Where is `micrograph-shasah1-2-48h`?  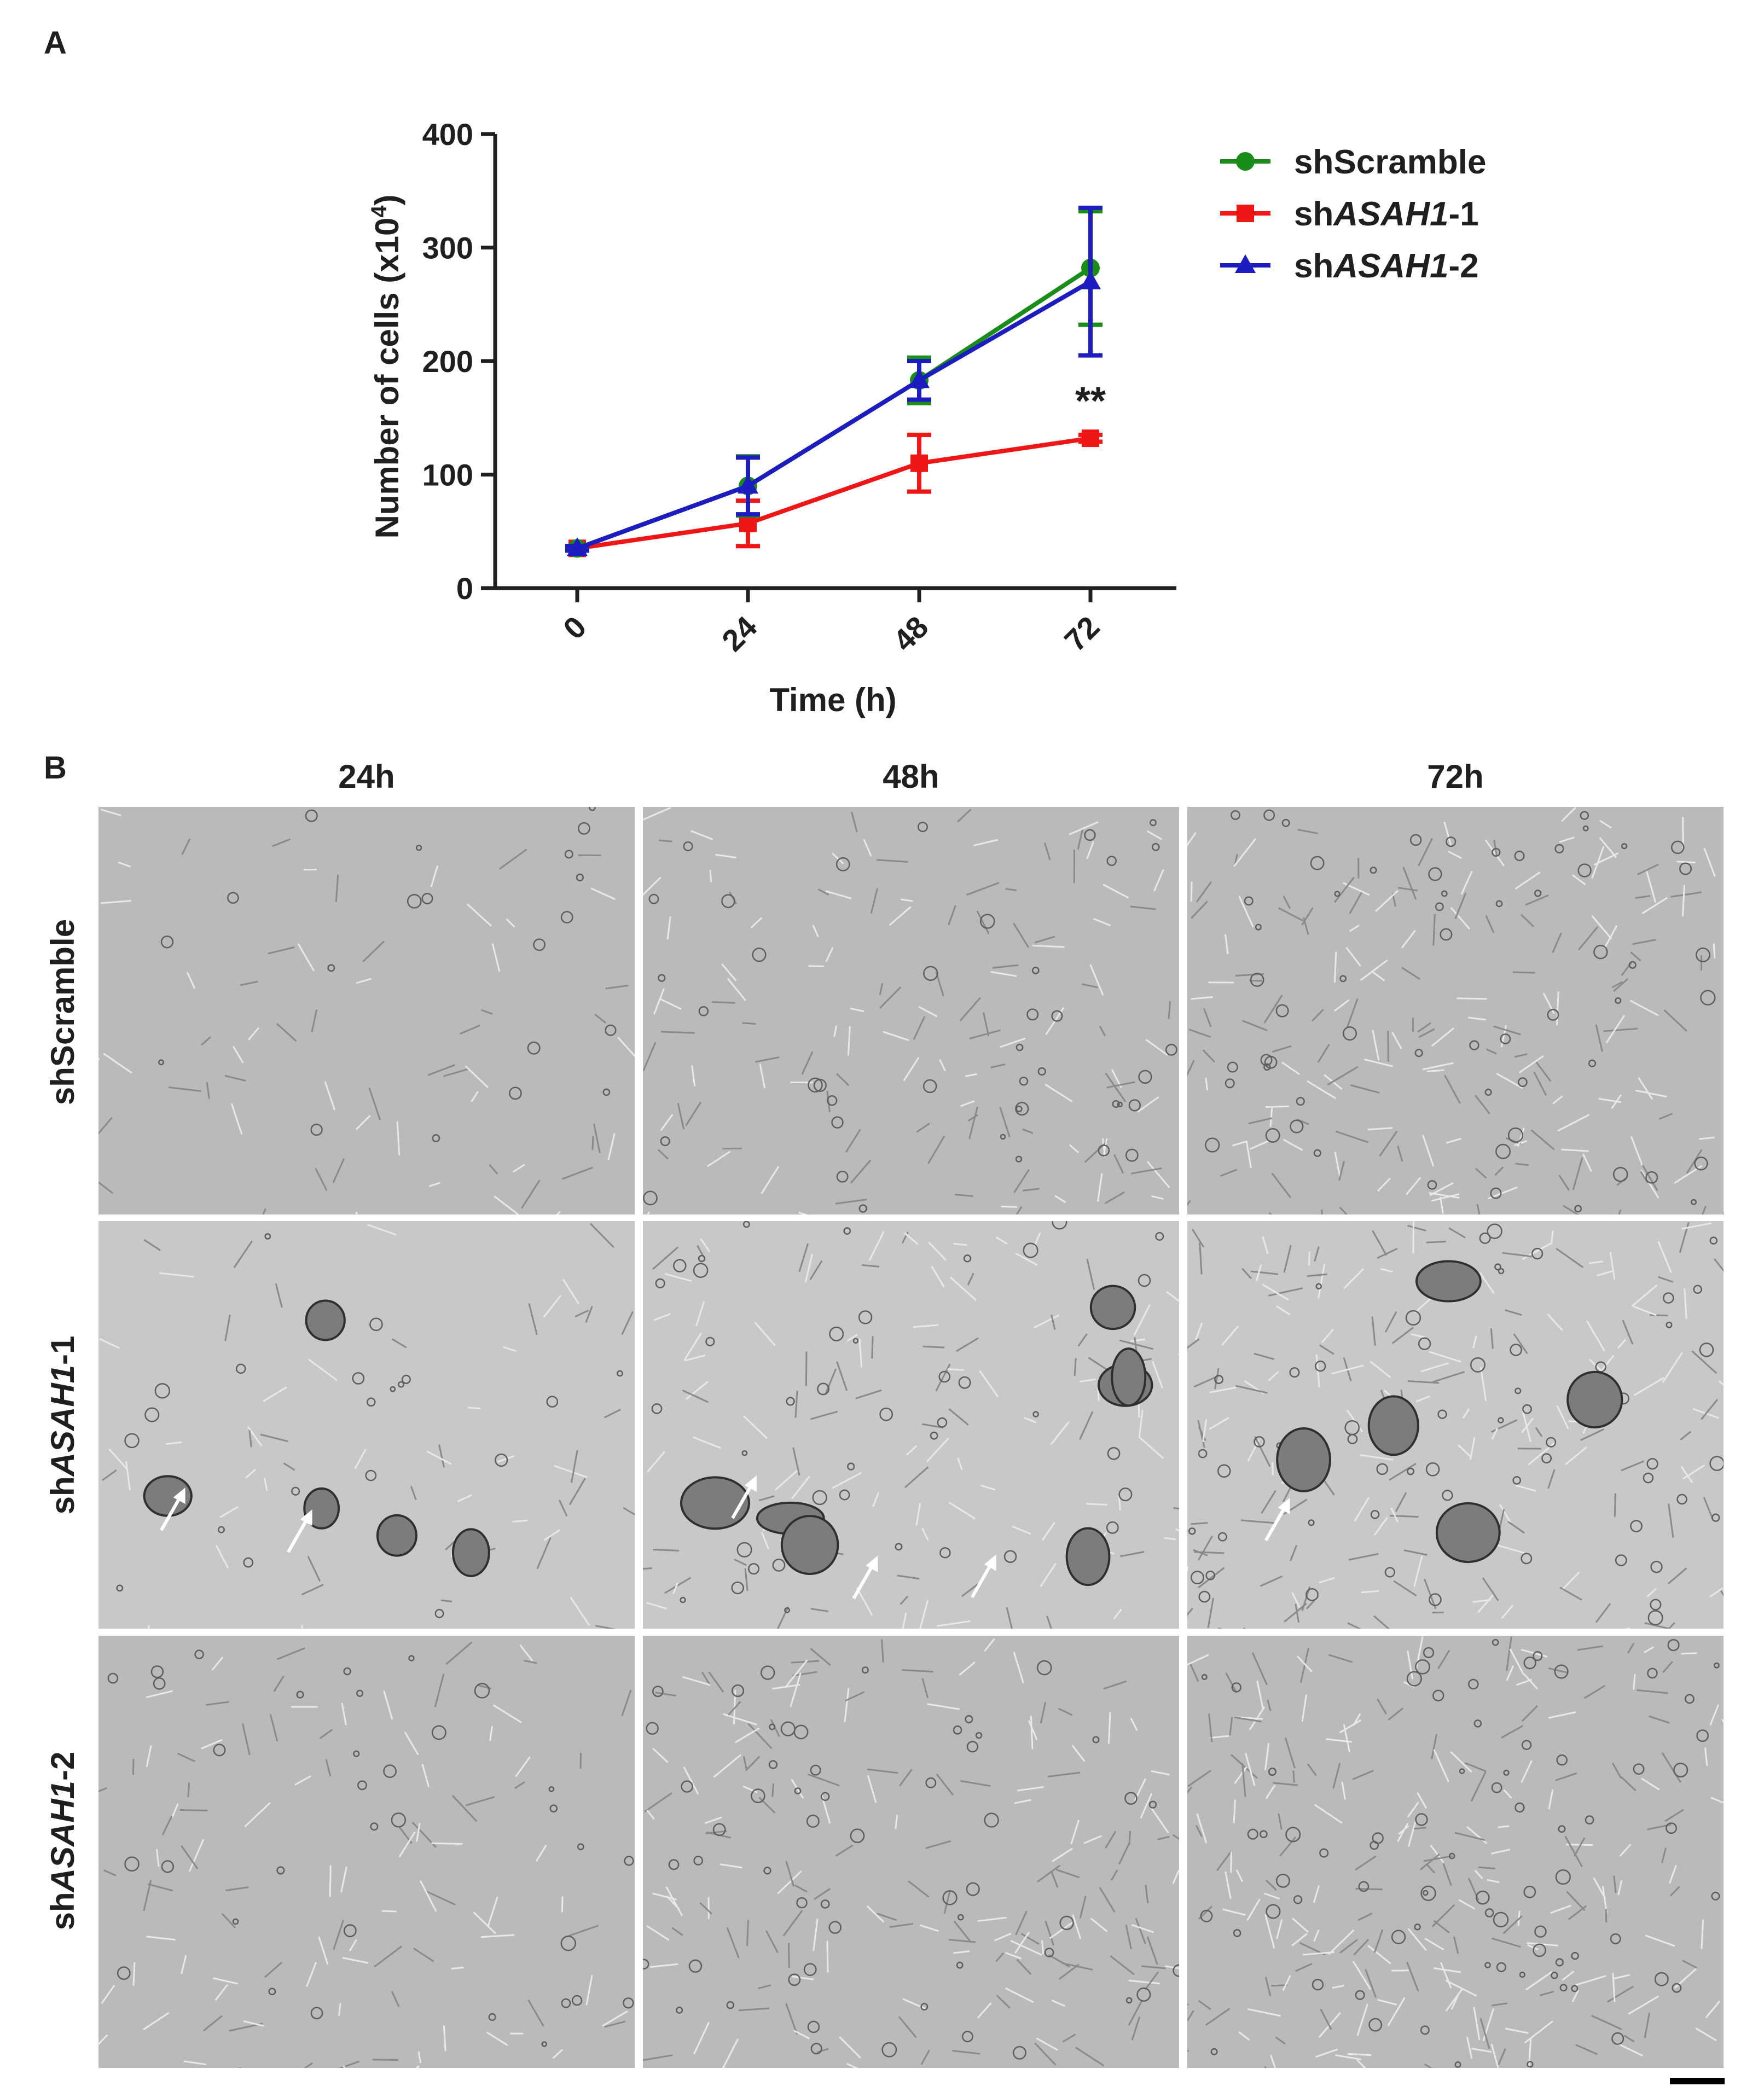 micrograph-shasah1-2-48h is located at coordinates (911, 1852).